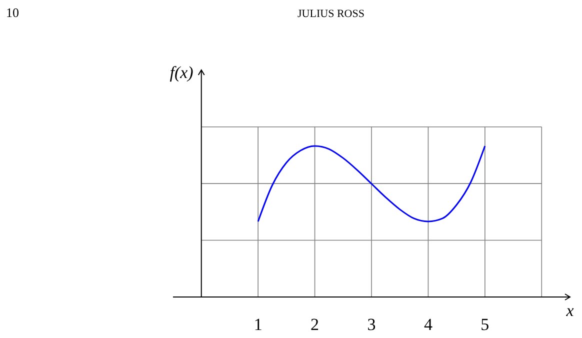 This screenshot has width=582, height=338. I want to click on text: JULIUS ROSS, so click(331, 14).